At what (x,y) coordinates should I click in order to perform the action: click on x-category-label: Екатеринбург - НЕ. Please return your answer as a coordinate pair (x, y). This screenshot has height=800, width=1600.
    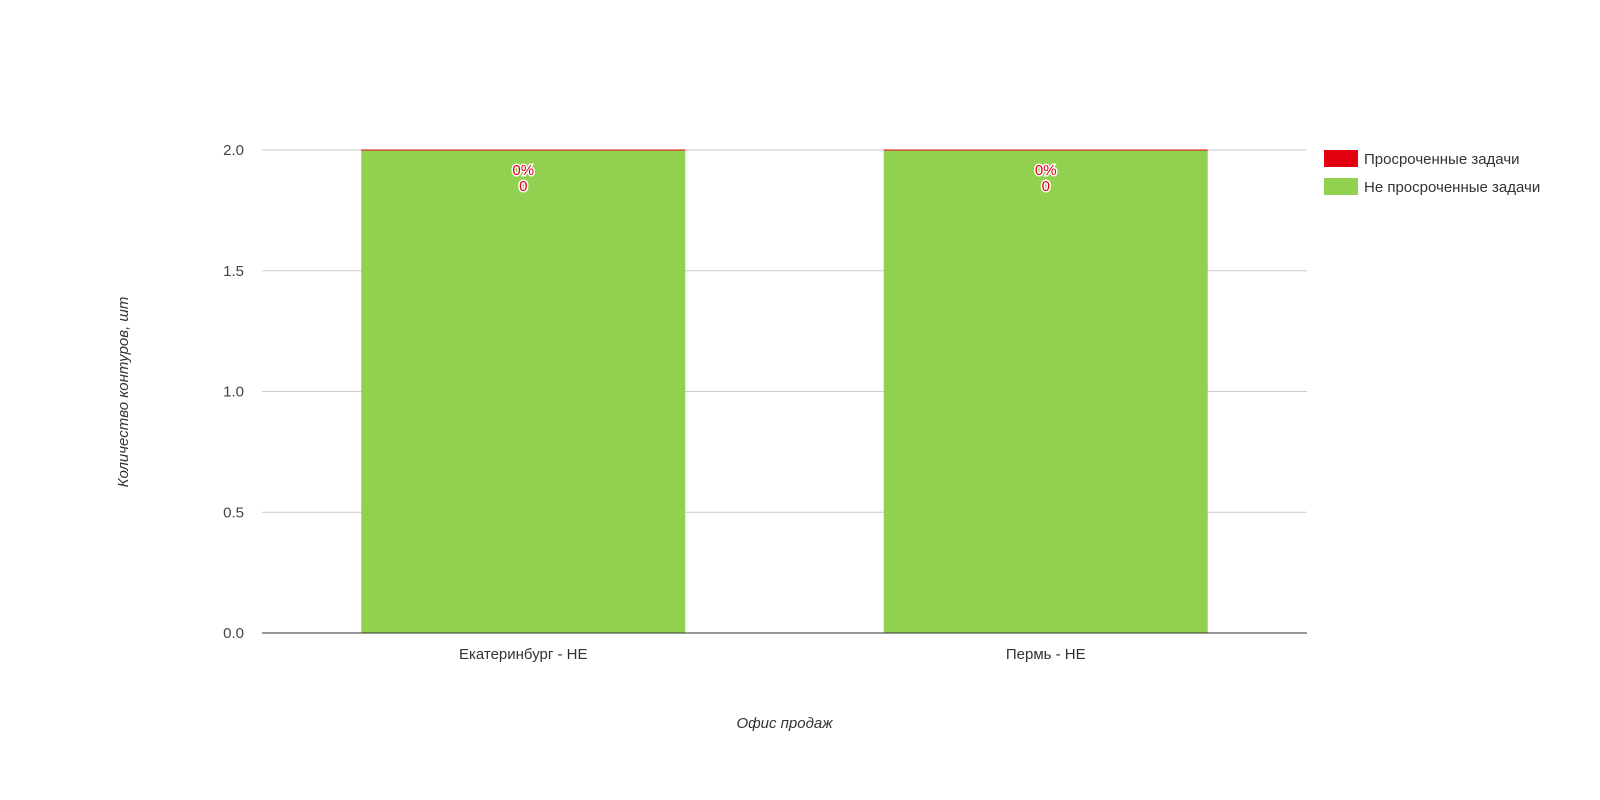
    Looking at the image, I should click on (523, 654).